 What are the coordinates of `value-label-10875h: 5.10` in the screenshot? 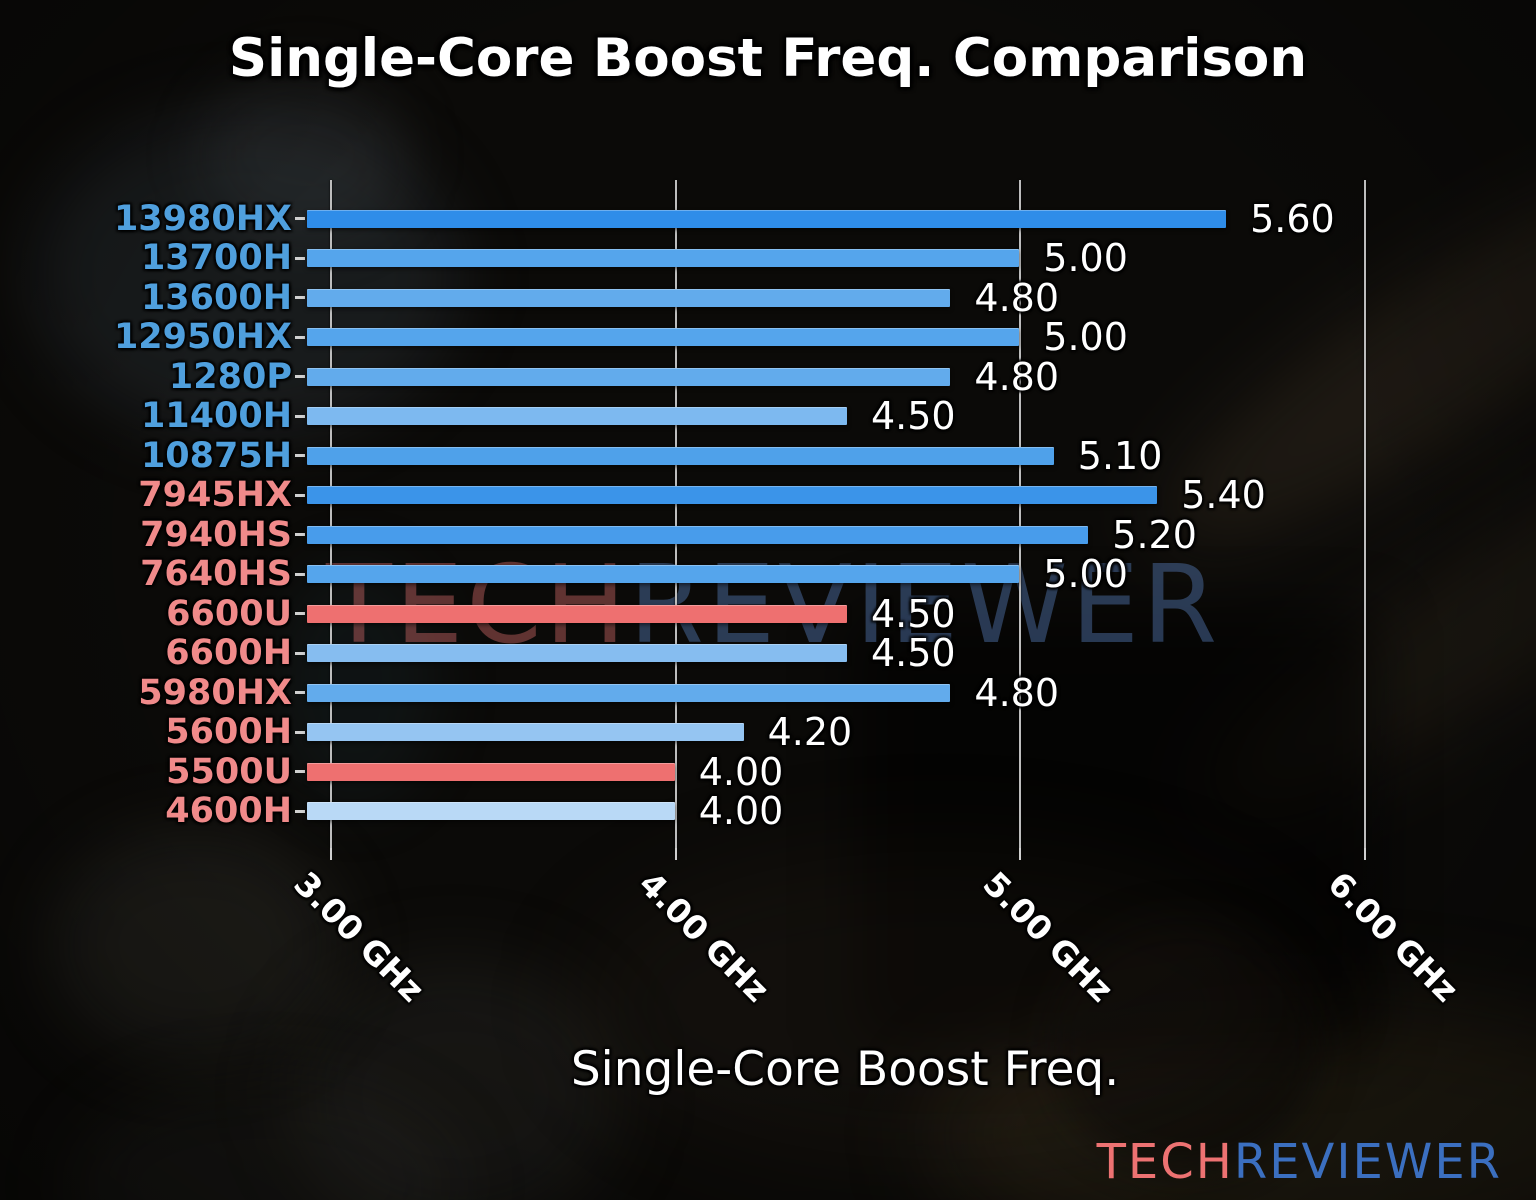 It's located at (1120, 455).